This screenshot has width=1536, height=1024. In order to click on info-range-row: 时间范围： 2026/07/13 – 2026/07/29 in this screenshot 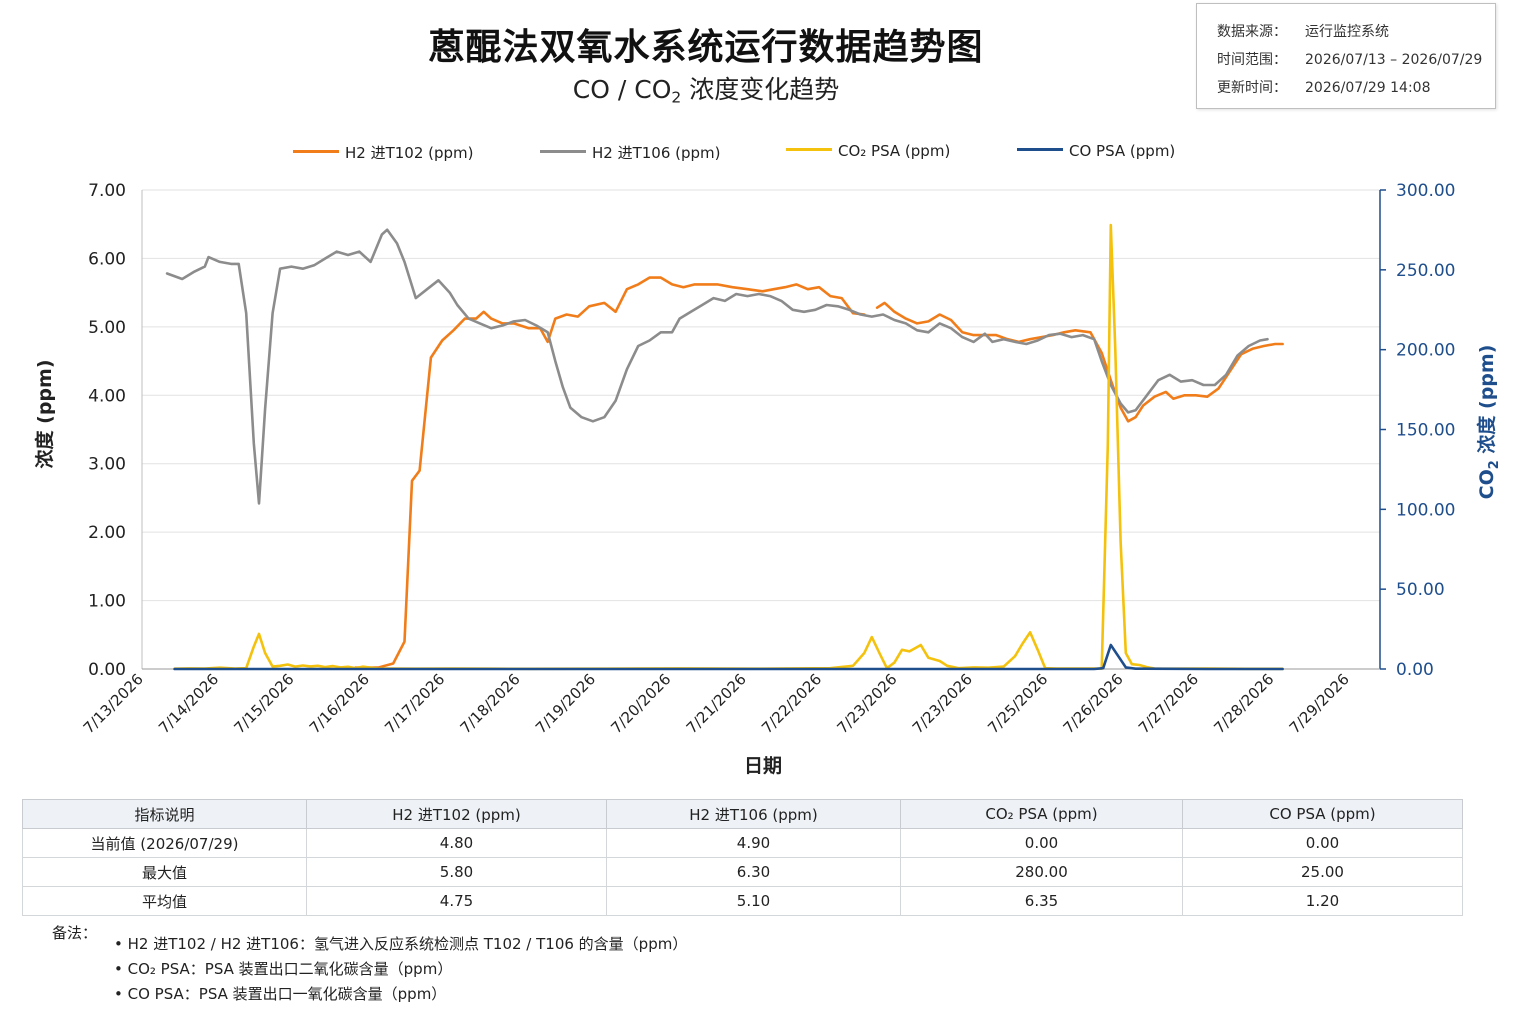, I will do `click(1349, 59)`.